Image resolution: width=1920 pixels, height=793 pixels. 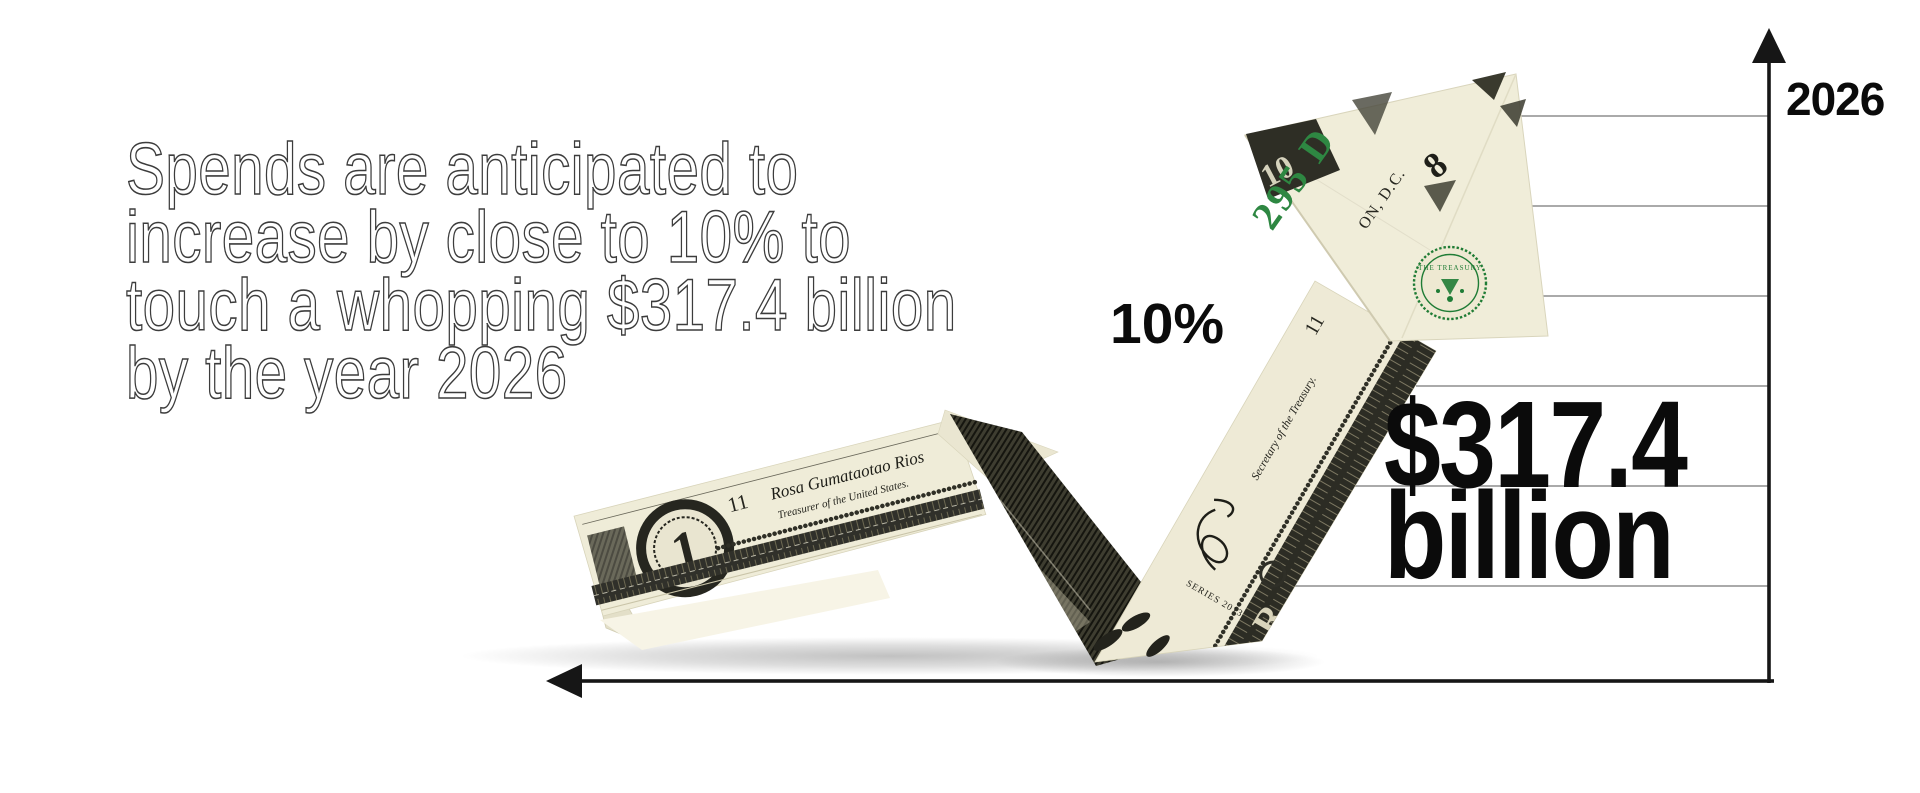 What do you see at coordinates (564, 681) in the screenshot?
I see `axis-arrow-left-icon` at bounding box center [564, 681].